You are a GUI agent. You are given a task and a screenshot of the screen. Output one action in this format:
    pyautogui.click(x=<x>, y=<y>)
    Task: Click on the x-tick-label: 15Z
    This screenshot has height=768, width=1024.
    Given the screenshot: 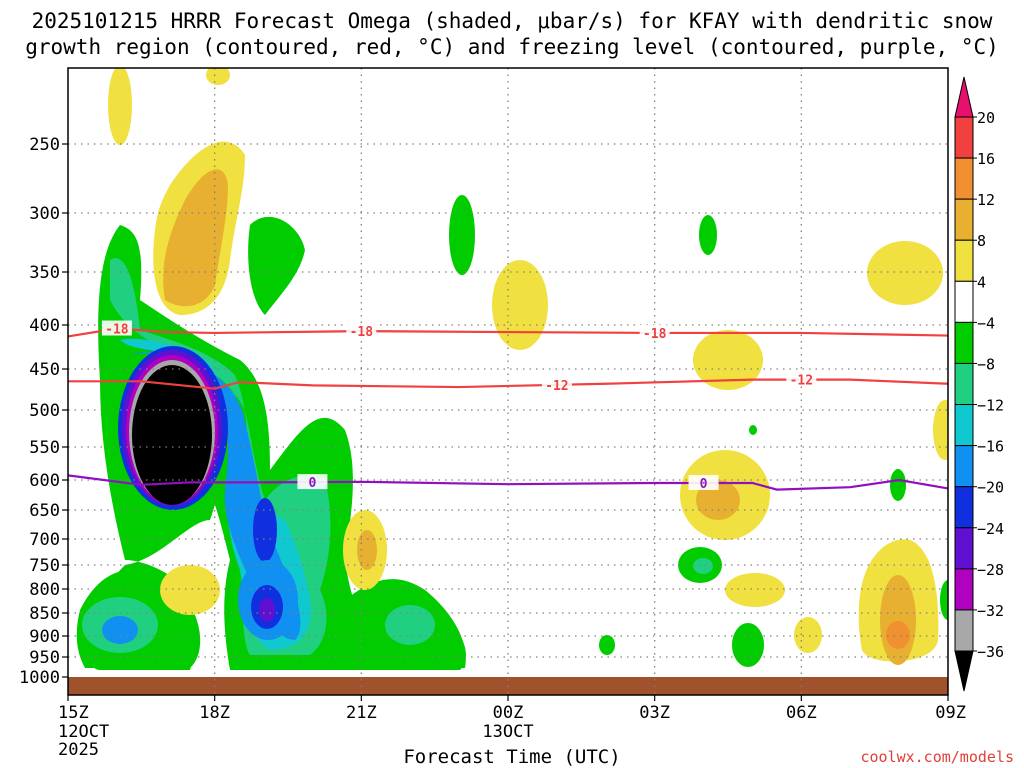 What is the action you would take?
    pyautogui.click(x=73, y=713)
    